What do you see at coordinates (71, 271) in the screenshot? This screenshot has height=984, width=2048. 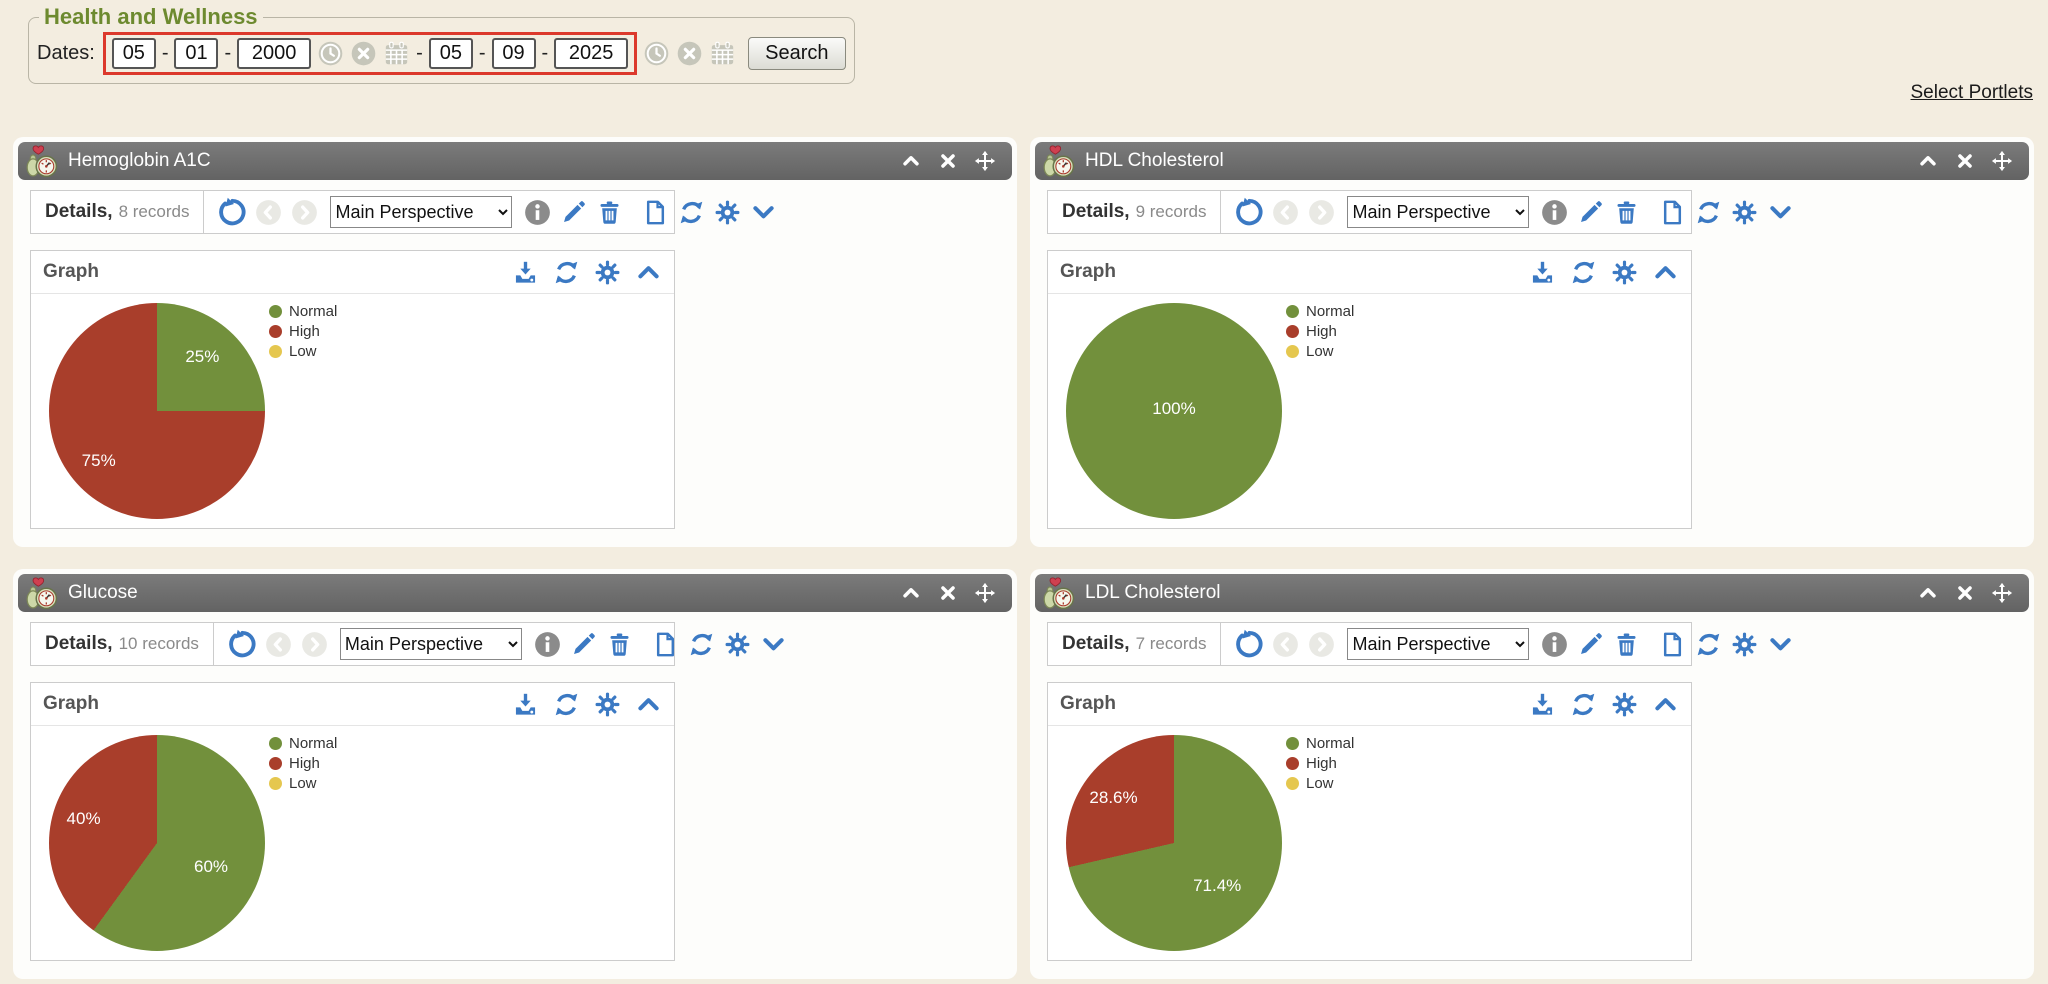 I see `graph-title: Graph` at bounding box center [71, 271].